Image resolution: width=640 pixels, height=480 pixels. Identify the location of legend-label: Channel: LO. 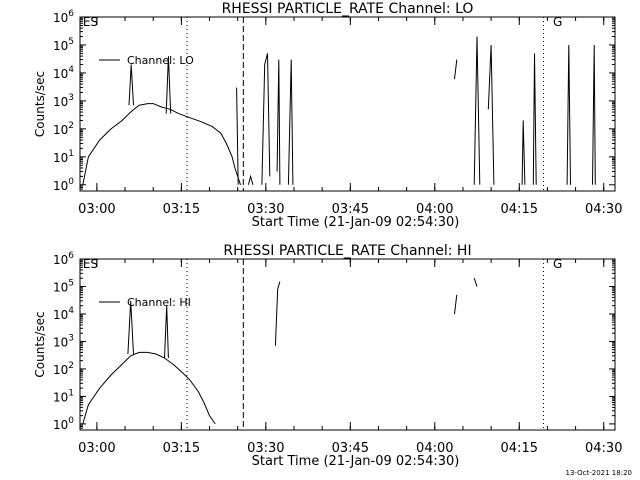
(160, 60).